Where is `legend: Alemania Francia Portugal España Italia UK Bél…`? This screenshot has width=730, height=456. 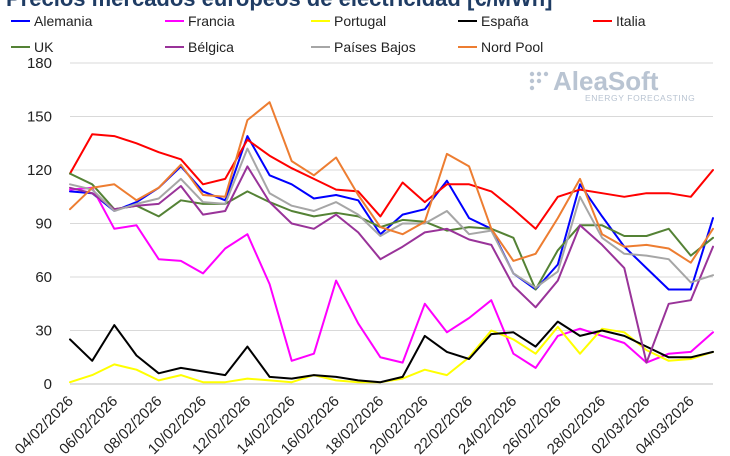 legend: Alemania Francia Portugal España Italia UK Bél… is located at coordinates (328, 34).